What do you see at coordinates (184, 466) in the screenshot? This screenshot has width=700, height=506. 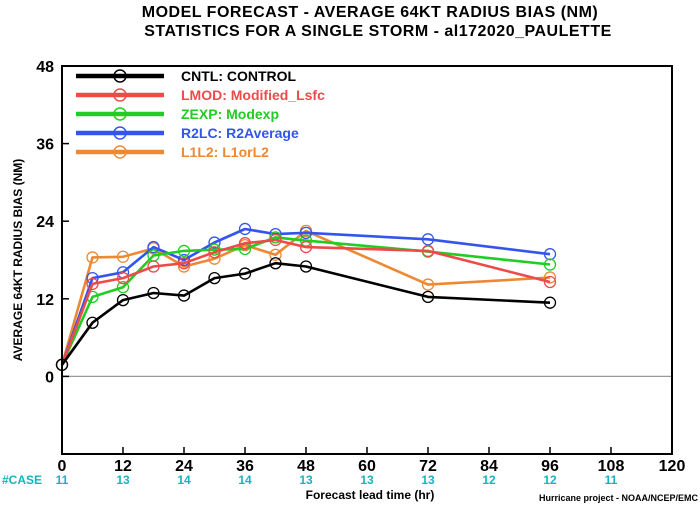 I see `x-tick-label: 24` at bounding box center [184, 466].